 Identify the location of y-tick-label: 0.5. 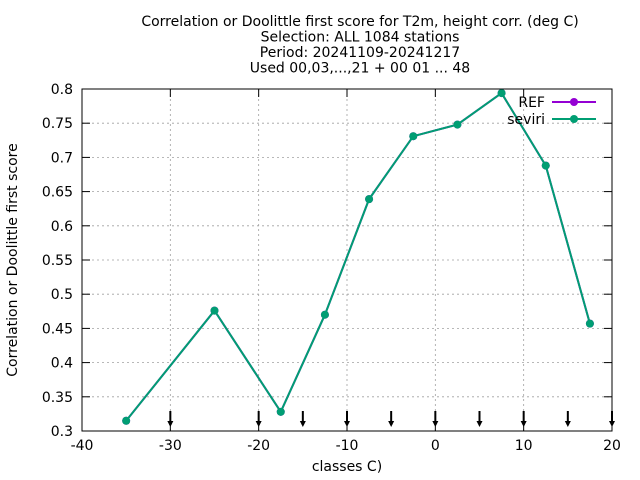
(62, 295).